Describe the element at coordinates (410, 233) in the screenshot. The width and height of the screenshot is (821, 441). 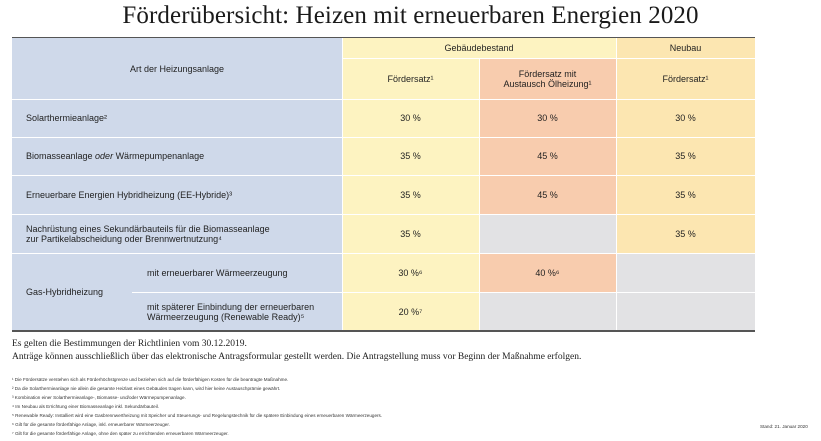
I see `row-nachruestung-bestand: 35 %` at that location.